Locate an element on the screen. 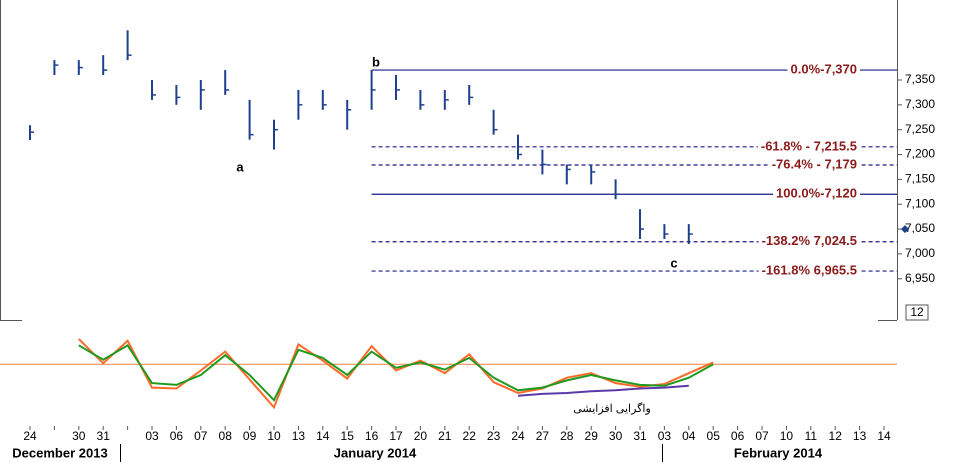 This screenshot has width=956, height=462. axis-box is located at coordinates (917, 312).